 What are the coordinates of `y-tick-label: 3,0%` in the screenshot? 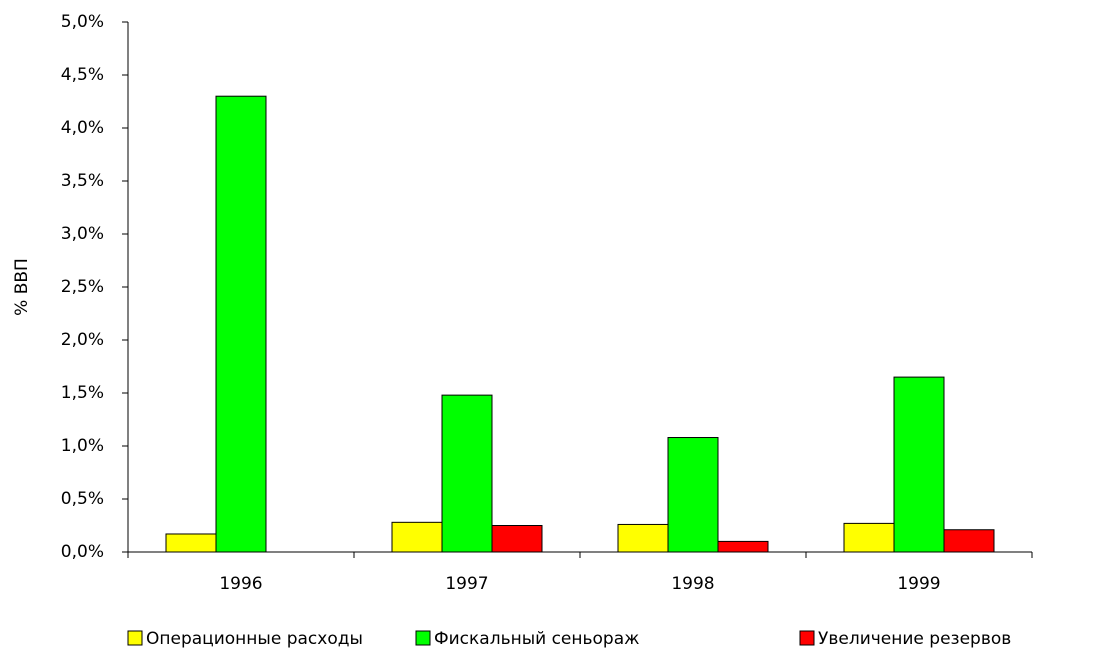 It's located at (82, 234).